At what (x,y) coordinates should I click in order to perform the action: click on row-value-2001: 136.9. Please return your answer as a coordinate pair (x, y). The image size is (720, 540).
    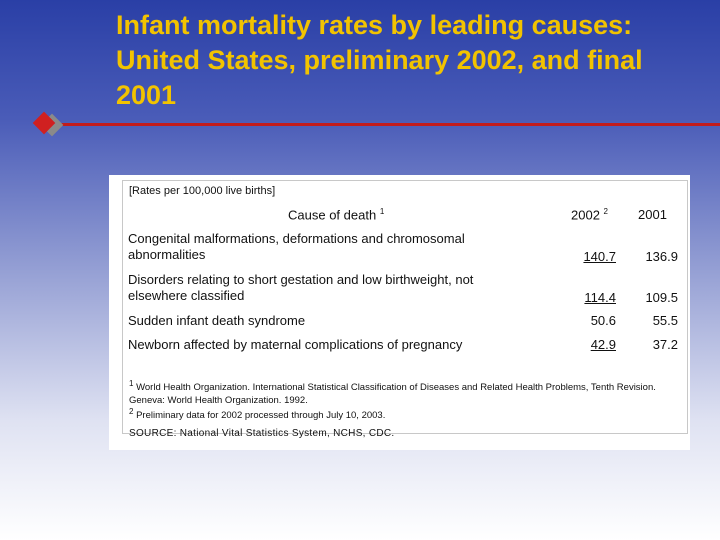
    Looking at the image, I should click on (661, 256).